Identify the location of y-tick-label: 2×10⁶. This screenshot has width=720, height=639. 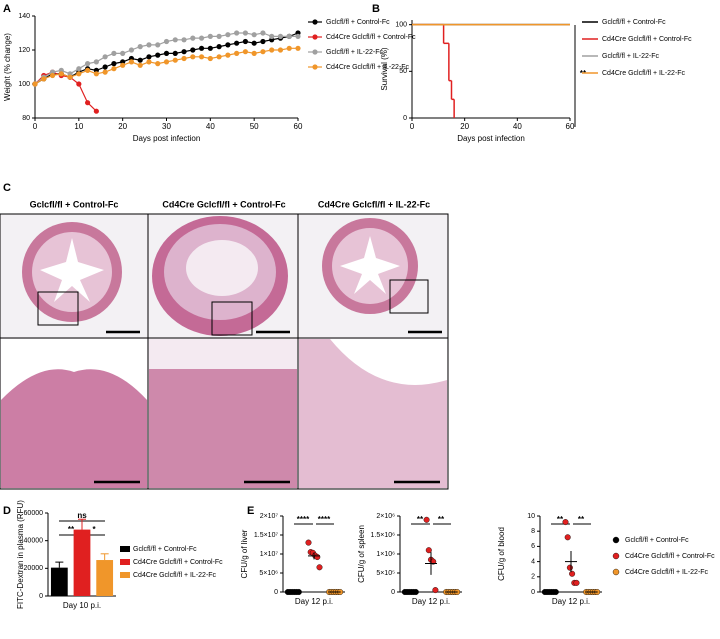
(385, 516).